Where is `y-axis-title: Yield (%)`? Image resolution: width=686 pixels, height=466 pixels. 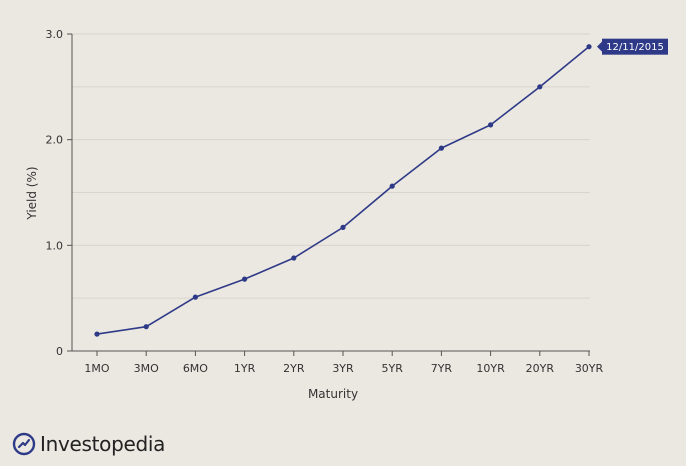
y-axis-title: Yield (%) is located at coordinates (32, 193).